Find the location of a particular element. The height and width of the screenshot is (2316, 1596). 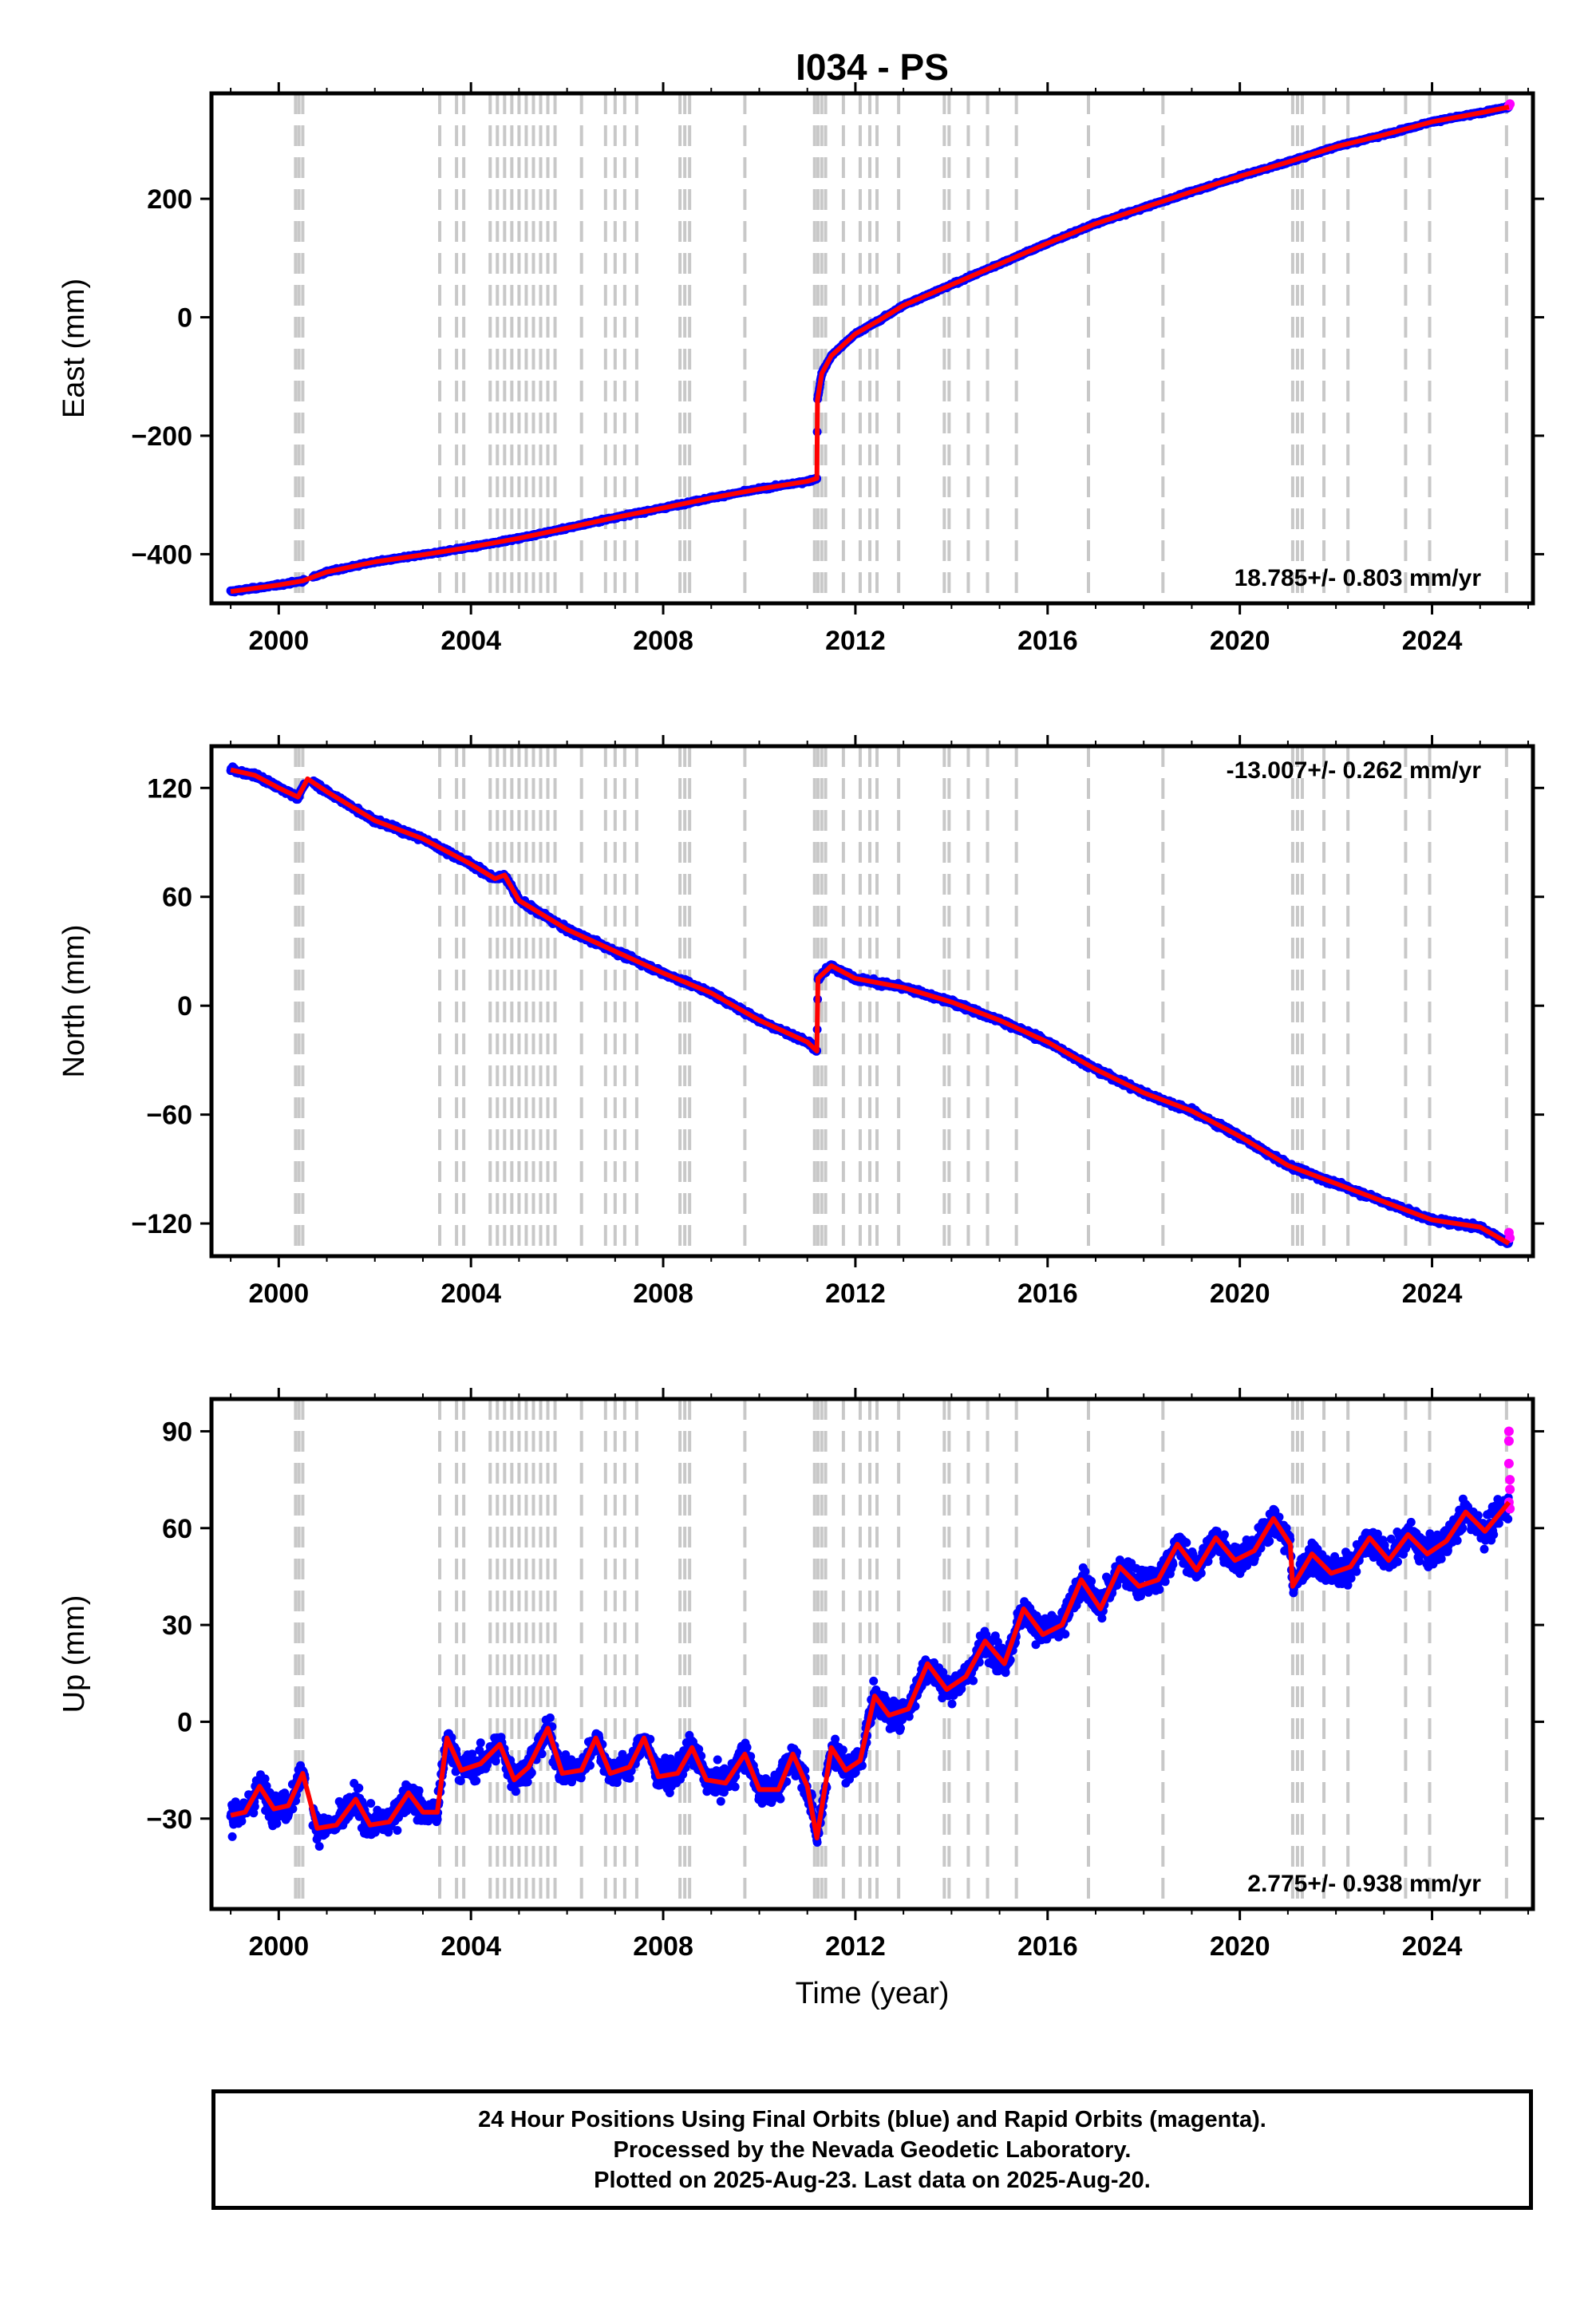

x-tick-label: 2008 is located at coordinates (663, 641).